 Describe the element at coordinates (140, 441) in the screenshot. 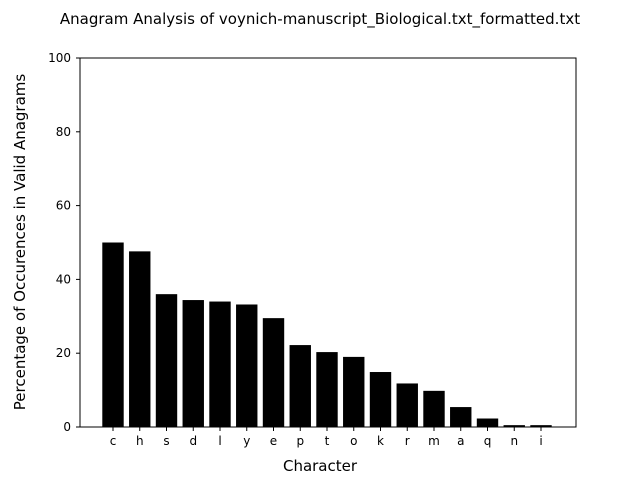

I see `x-tick-label: h` at that location.